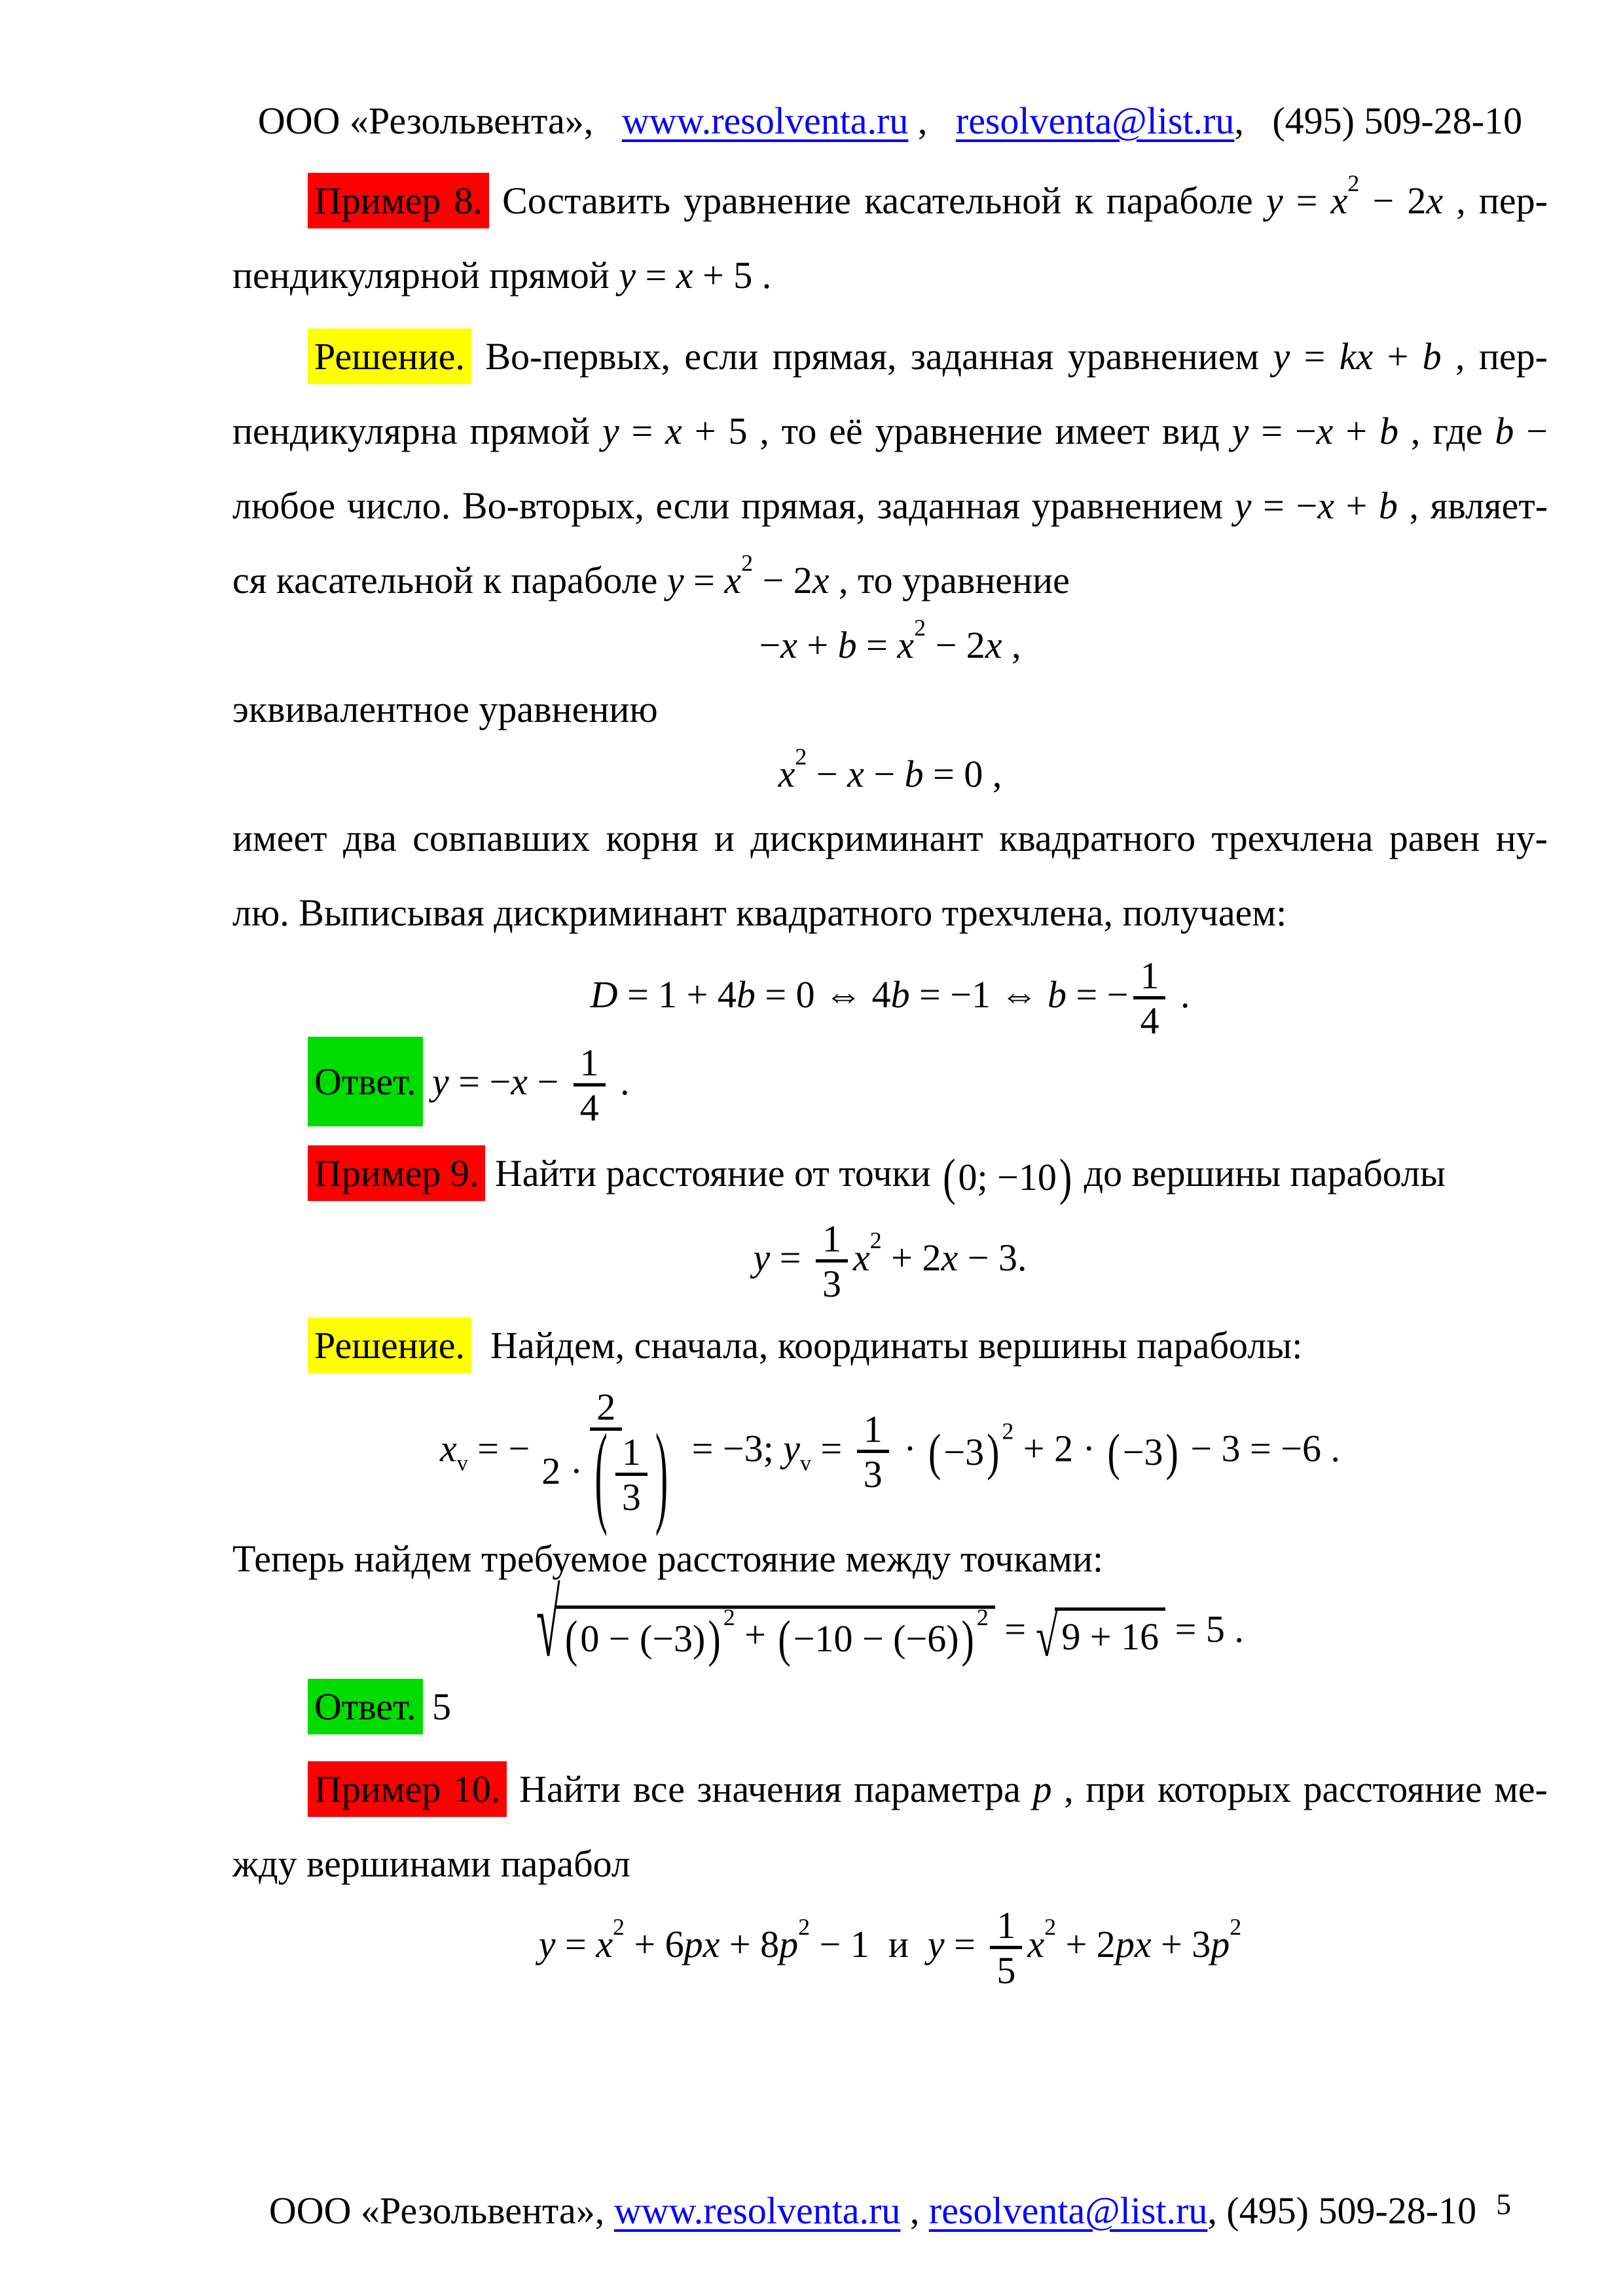 This screenshot has height=2296, width=1623. I want to click on math-variable: kx, so click(1356, 356).